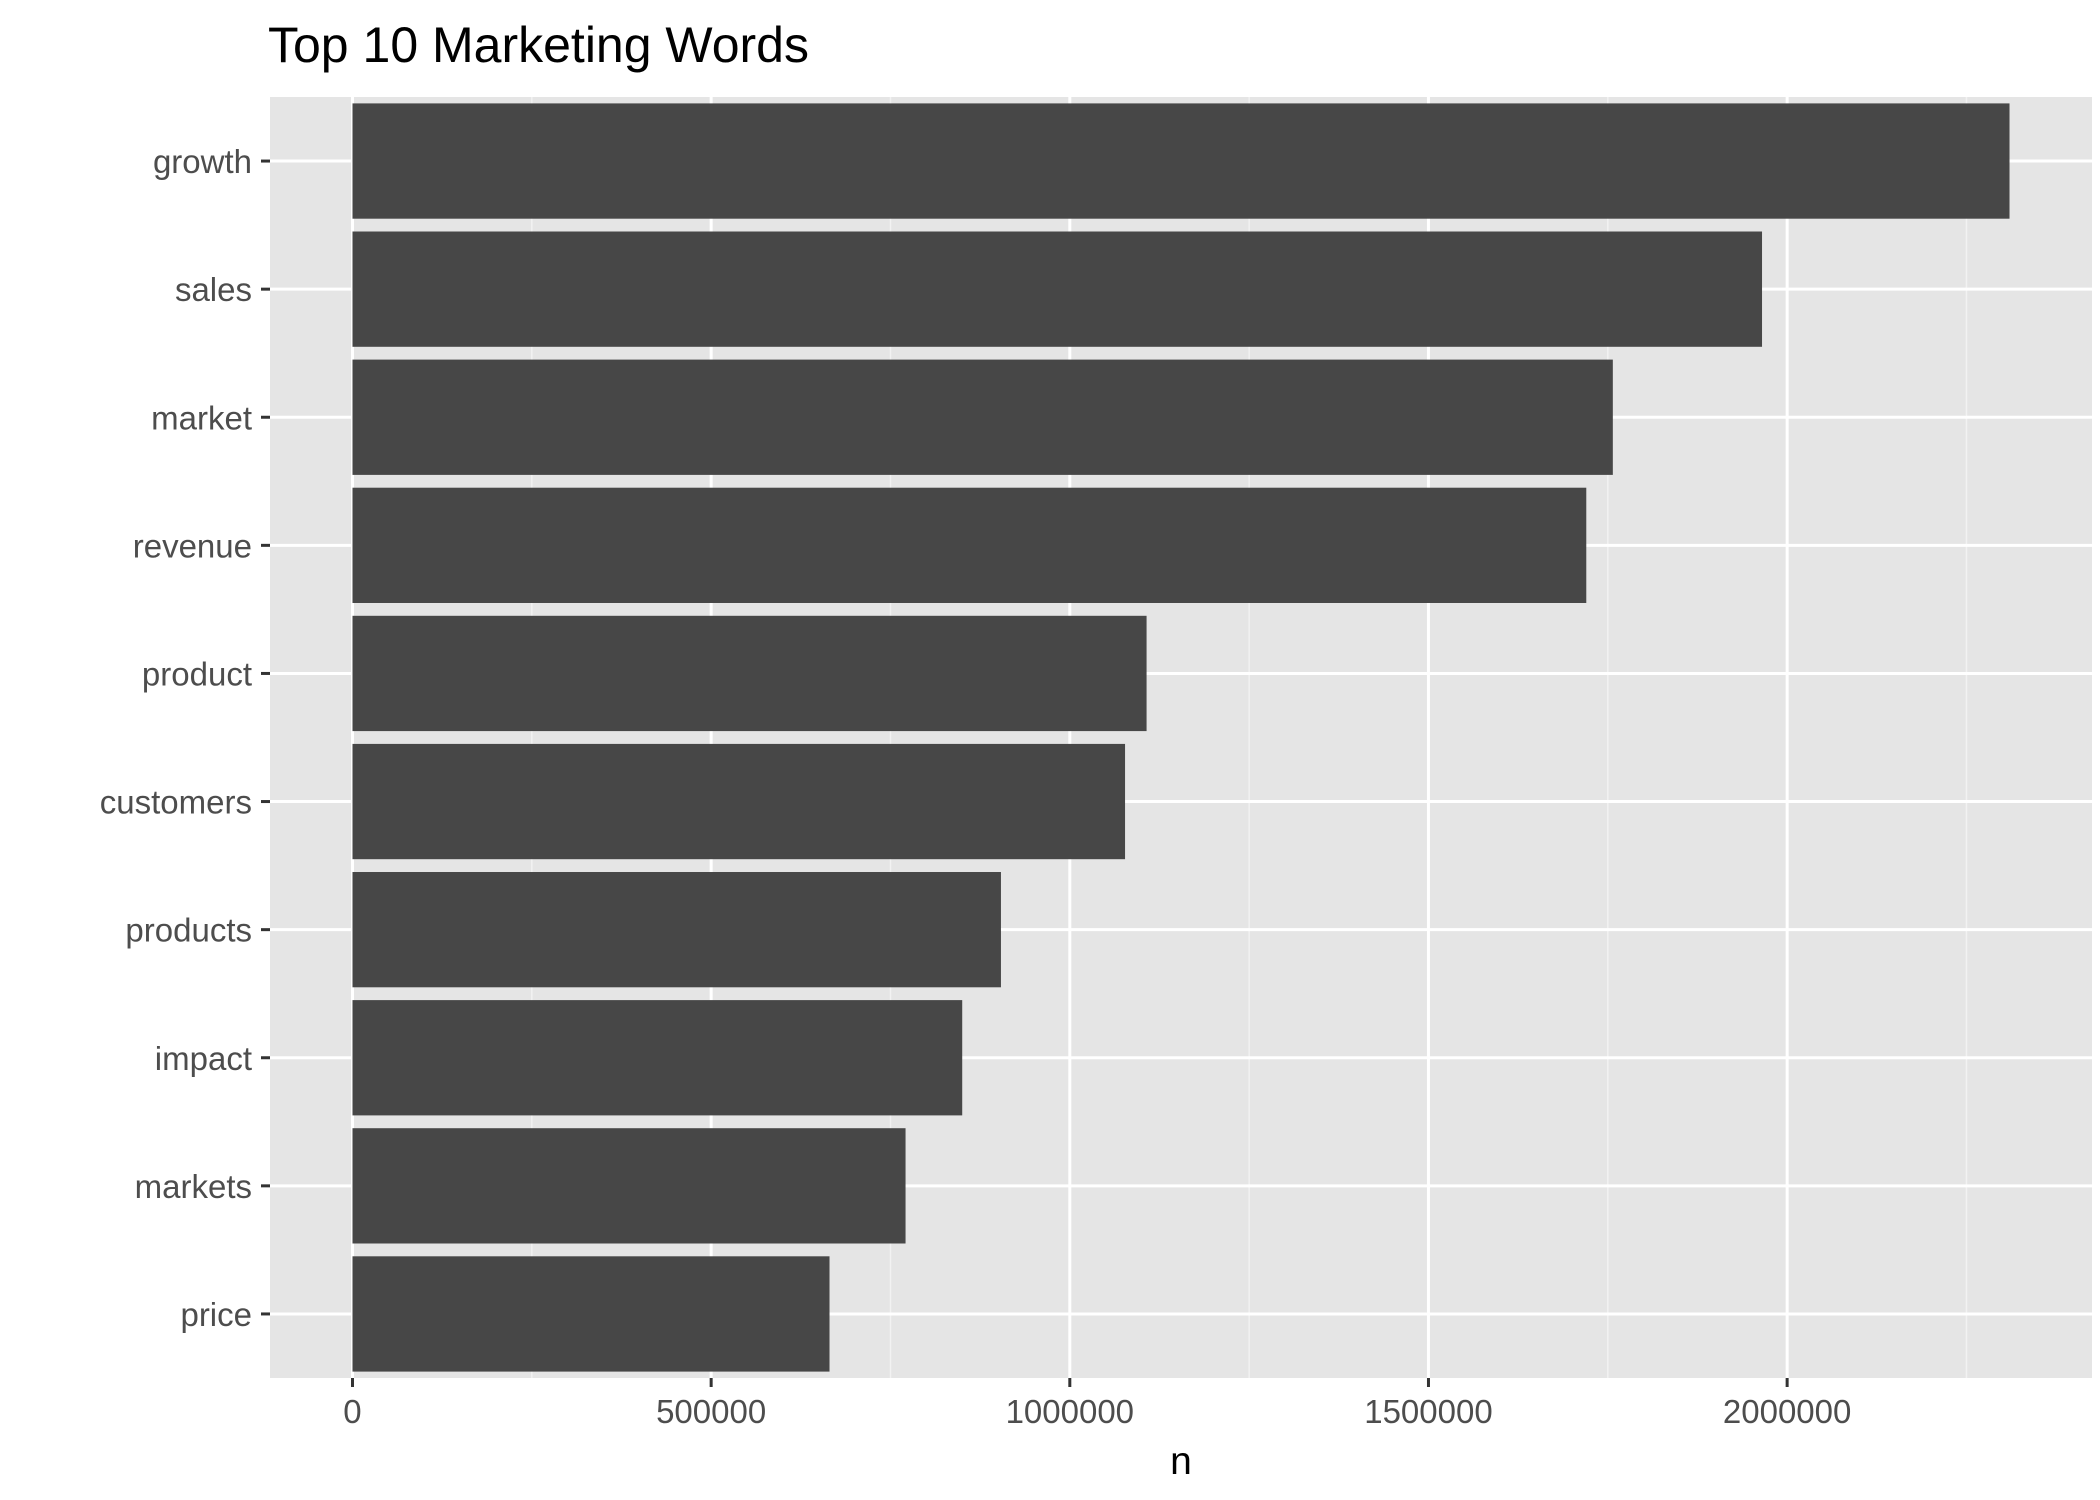  What do you see at coordinates (676, 930) in the screenshot?
I see `bar-products` at bounding box center [676, 930].